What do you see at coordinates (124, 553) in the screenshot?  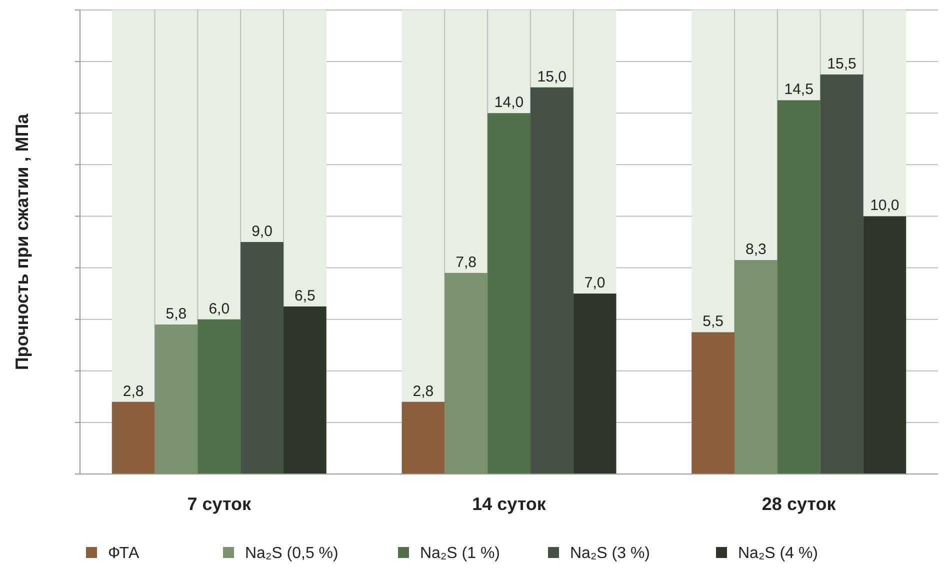 I see `legend-label: ФТА` at bounding box center [124, 553].